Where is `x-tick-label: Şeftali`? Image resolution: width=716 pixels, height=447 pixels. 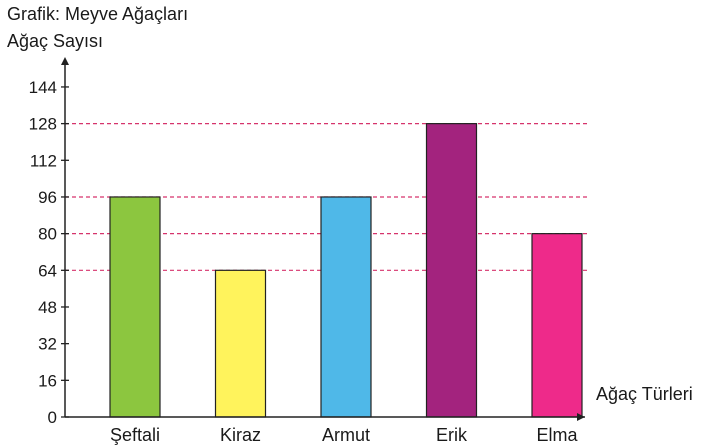
x-tick-label: Şeftali is located at coordinates (135, 435).